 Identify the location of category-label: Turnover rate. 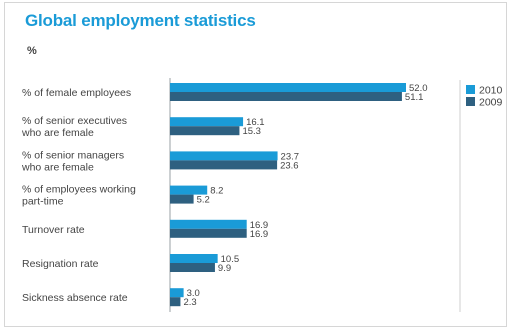
(53, 230).